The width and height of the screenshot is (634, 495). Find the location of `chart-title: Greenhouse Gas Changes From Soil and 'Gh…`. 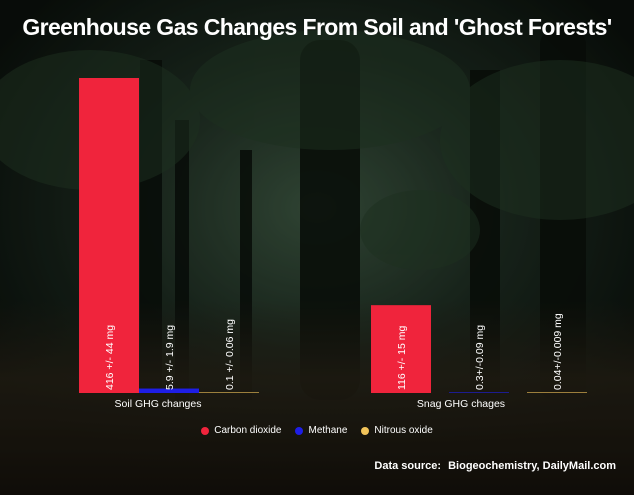

chart-title: Greenhouse Gas Changes From Soil and 'Gh… is located at coordinates (317, 27).